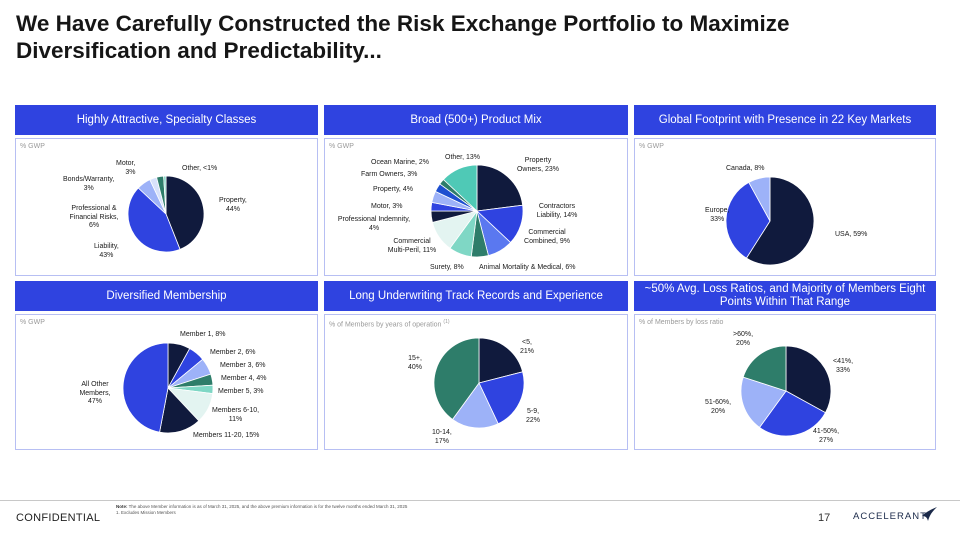  Describe the element at coordinates (890, 516) in the screenshot. I see `accelerant-logo-text: ACCELERANT` at that location.